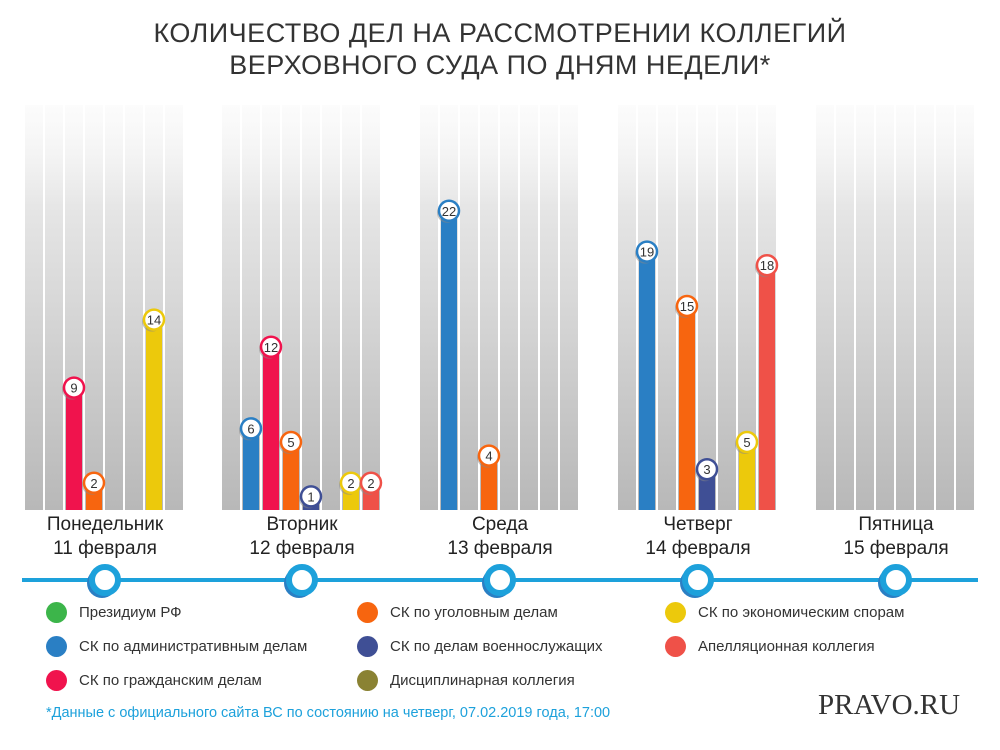  I want to click on day-name: Пятница, so click(896, 524).